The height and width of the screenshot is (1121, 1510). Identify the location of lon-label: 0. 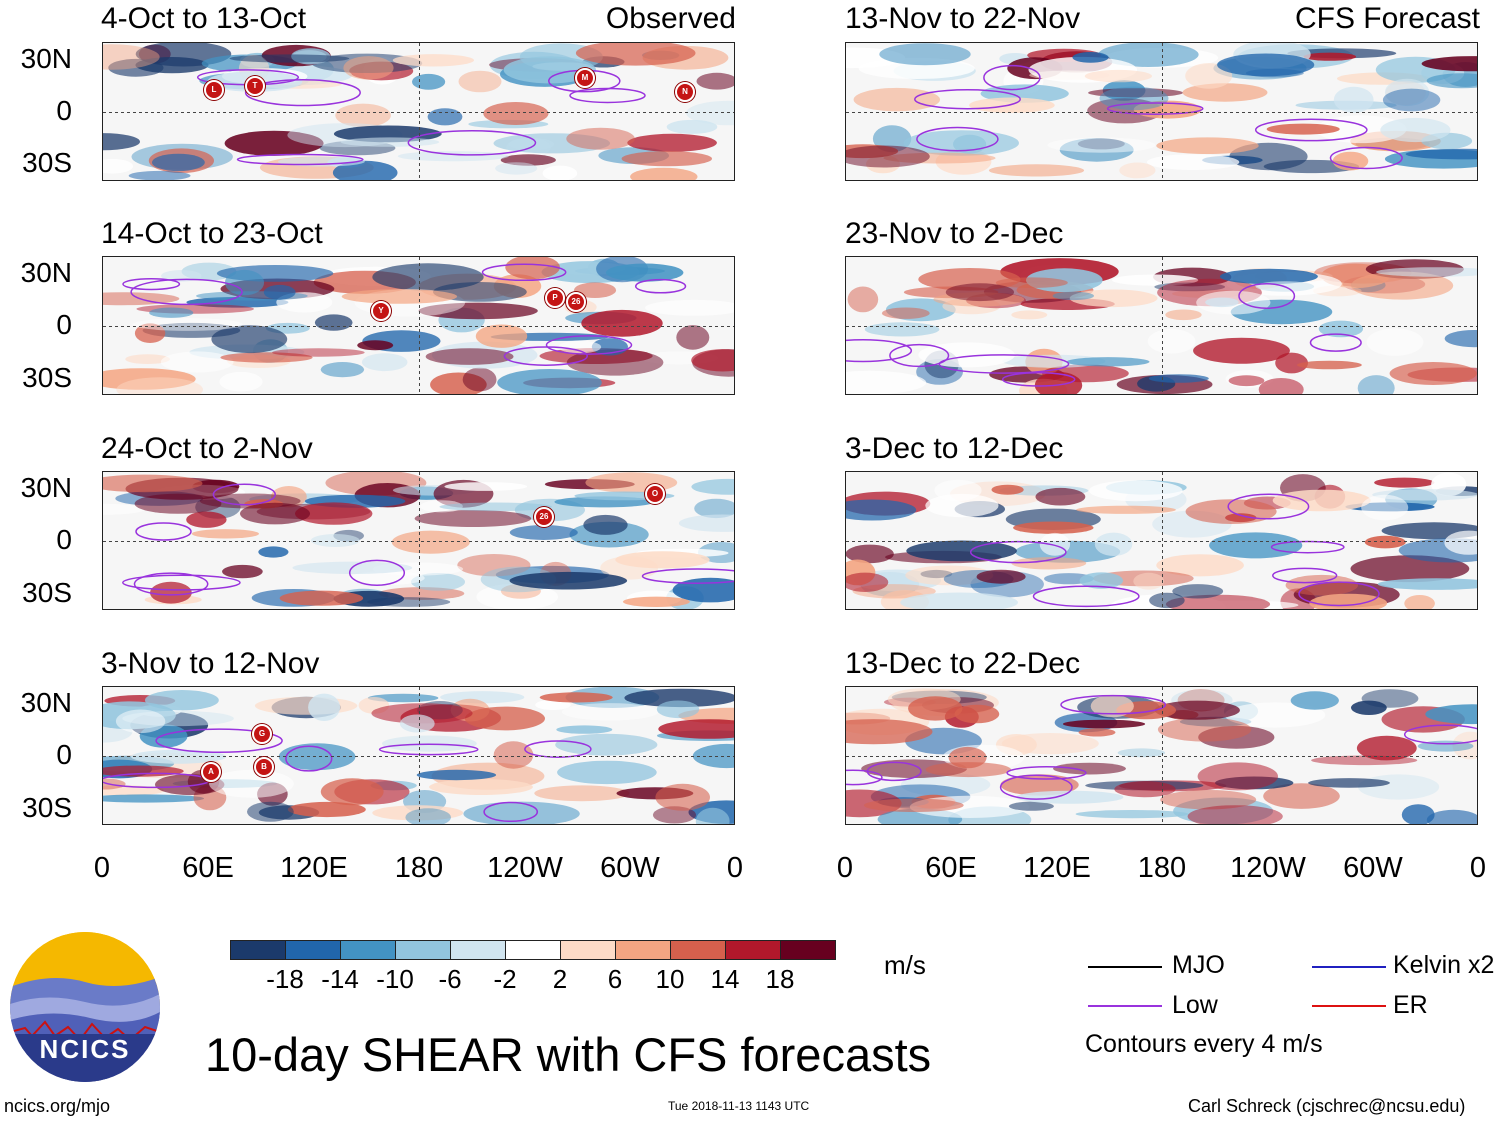
(735, 868).